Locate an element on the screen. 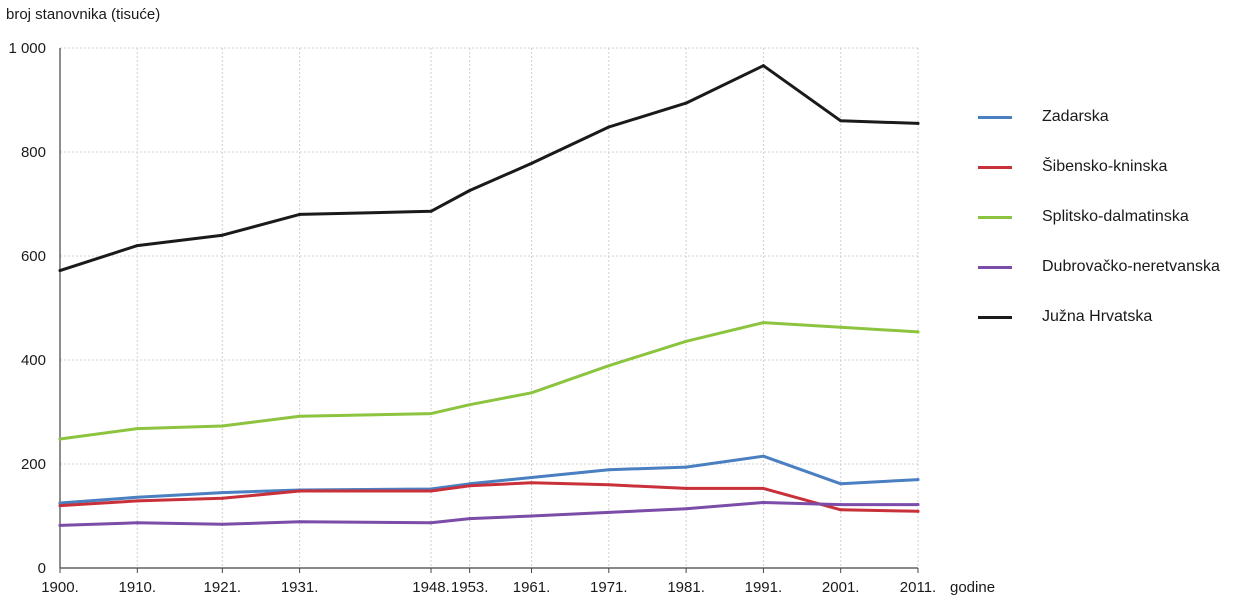  legend-label-splitsko-dalmatinska: Splitsko-dalmatinska is located at coordinates (1115, 216).